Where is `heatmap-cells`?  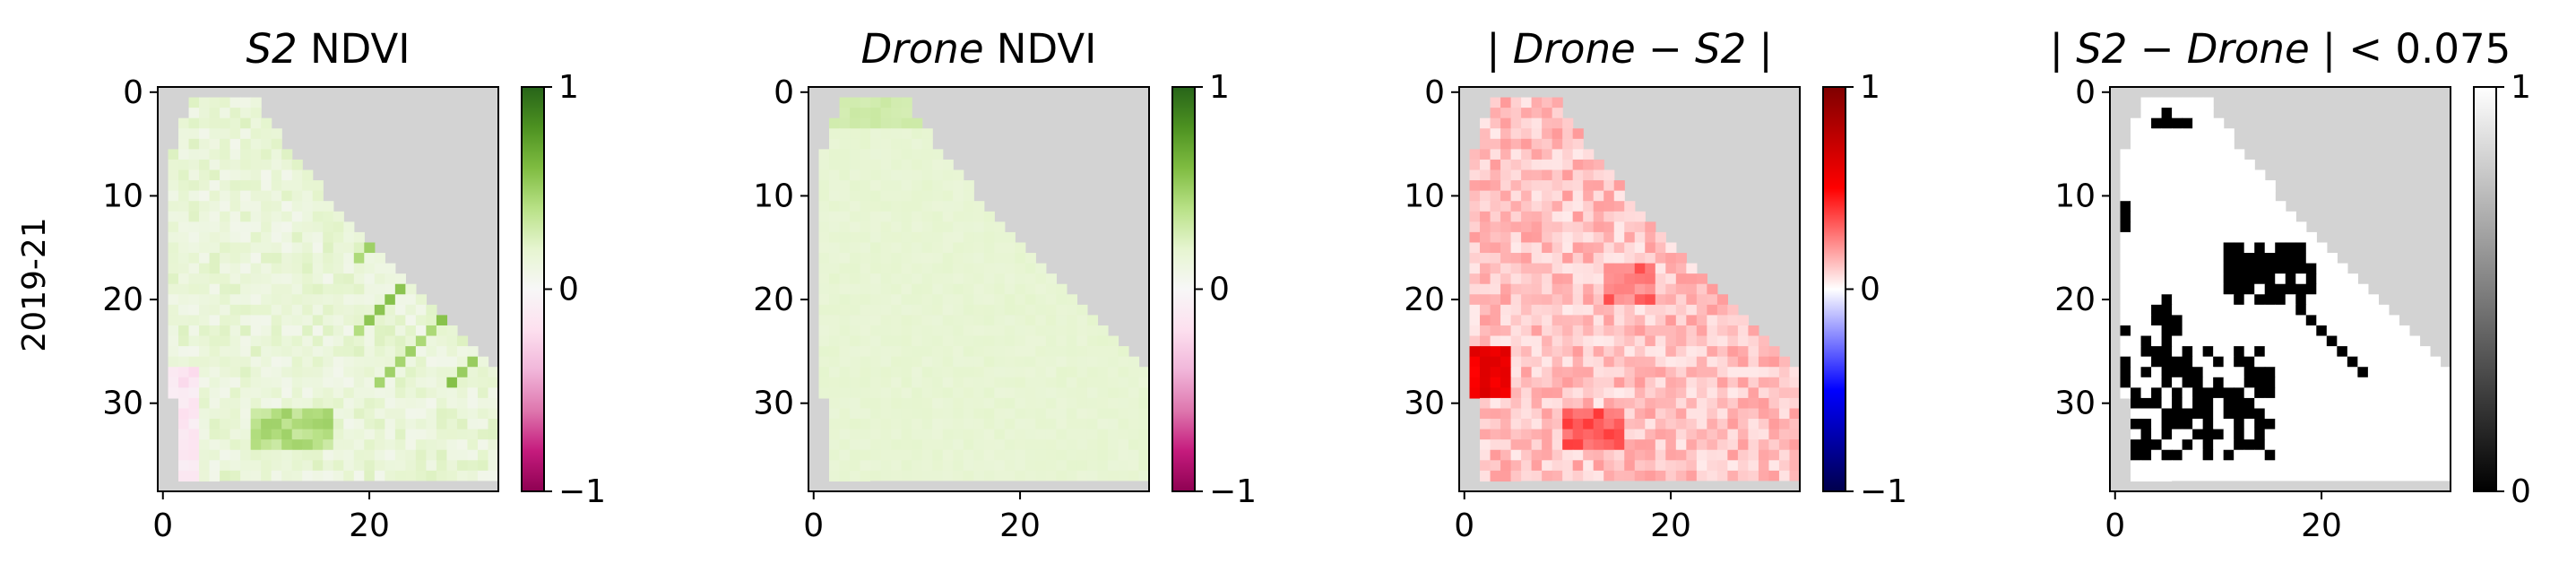 heatmap-cells is located at coordinates (984, 289).